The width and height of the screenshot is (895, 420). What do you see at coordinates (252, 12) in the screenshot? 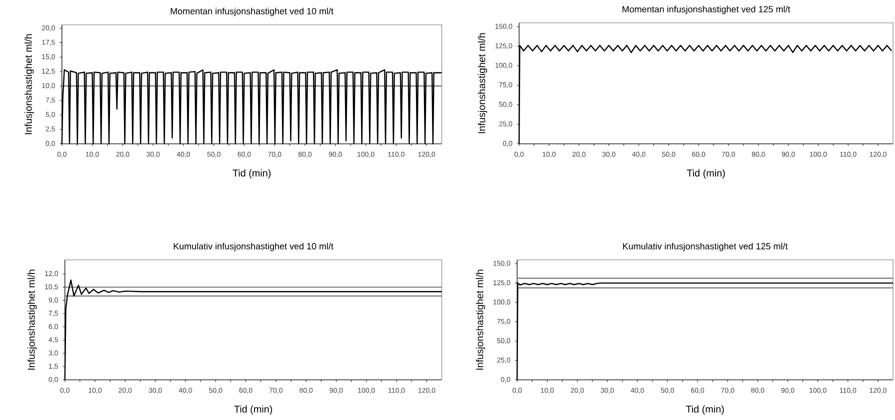
I see `chart-title: Momentan infusjonshastighet ved 10 ml/t` at bounding box center [252, 12].